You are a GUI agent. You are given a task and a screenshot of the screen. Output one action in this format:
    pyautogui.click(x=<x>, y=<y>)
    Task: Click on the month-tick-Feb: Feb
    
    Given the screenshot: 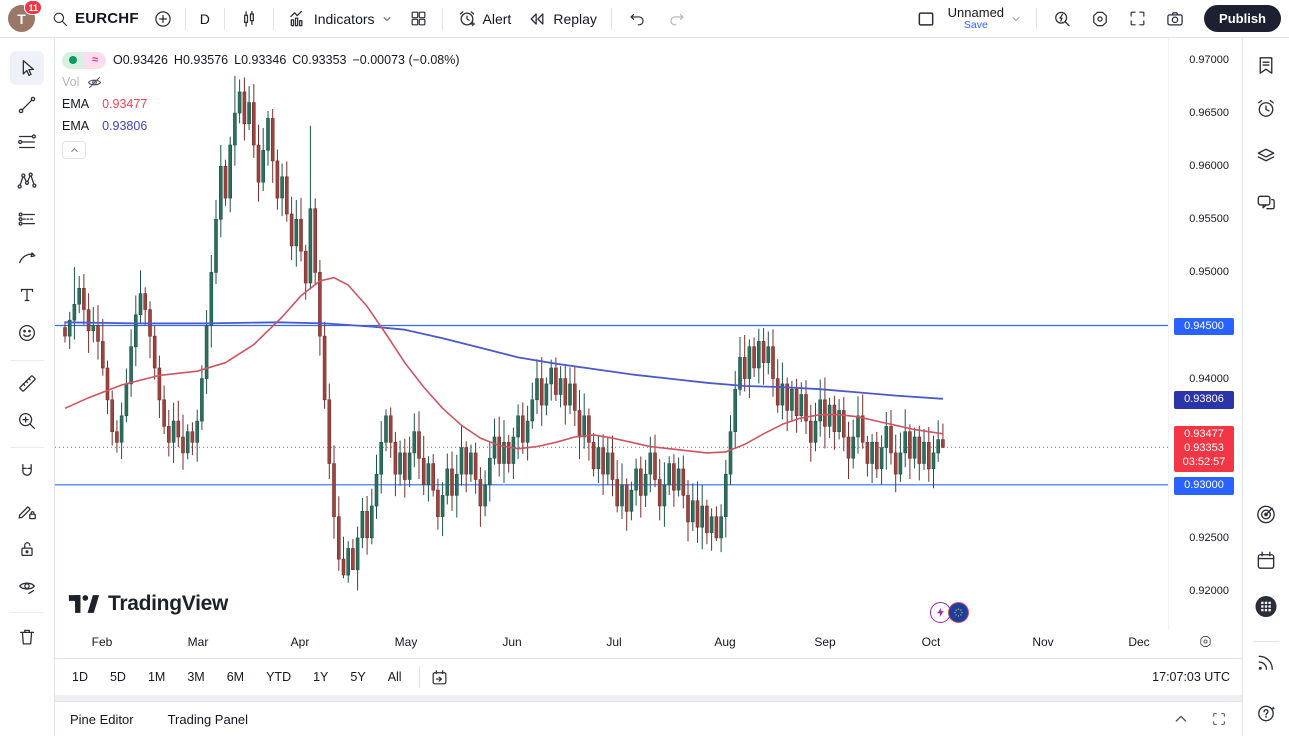 What is the action you would take?
    pyautogui.click(x=102, y=642)
    